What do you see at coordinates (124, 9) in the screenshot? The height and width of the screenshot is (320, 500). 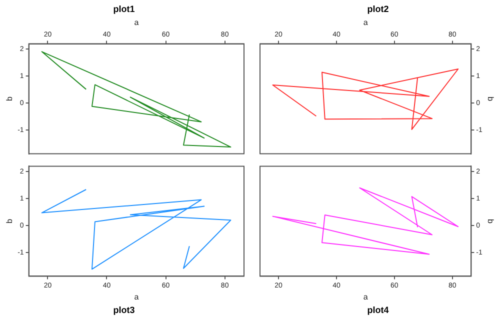 I see `chart-title: plot1` at bounding box center [124, 9].